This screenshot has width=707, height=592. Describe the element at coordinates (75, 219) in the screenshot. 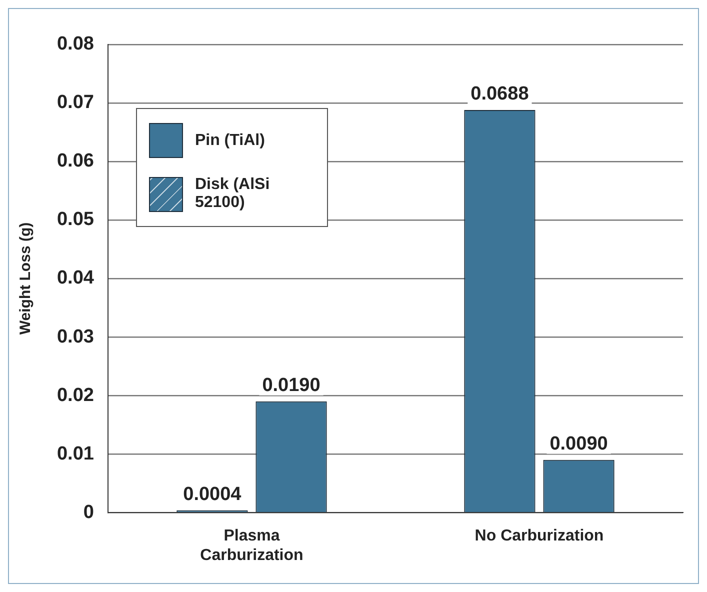

I see `y-tick-label: 0.05` at that location.